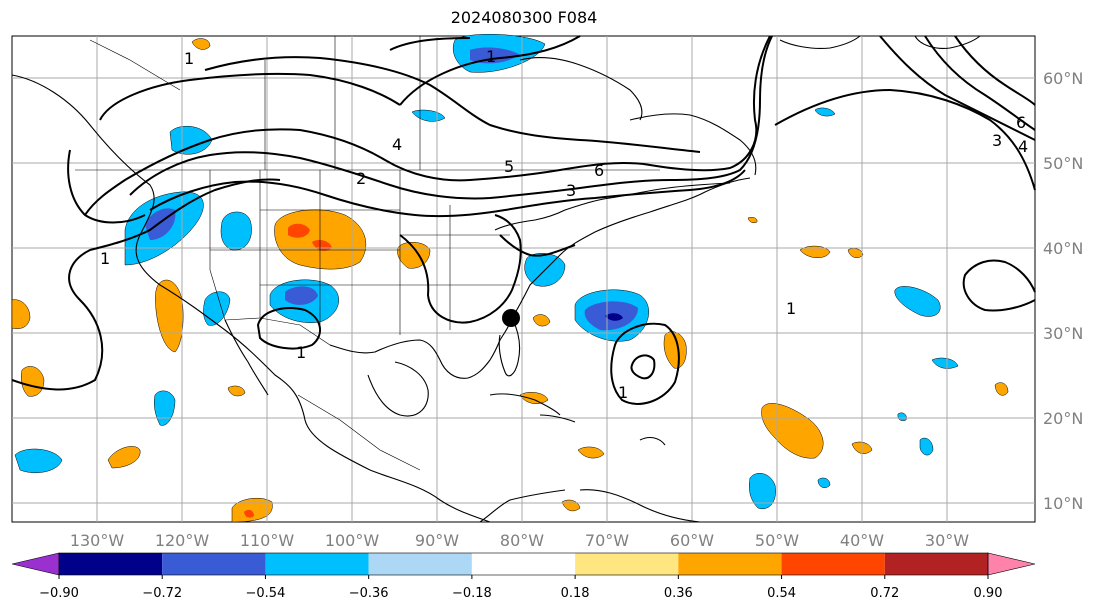 This screenshot has height=615, width=1105. Describe the element at coordinates (575, 593) in the screenshot. I see `colorbar-tick-label: 0.18` at that location.